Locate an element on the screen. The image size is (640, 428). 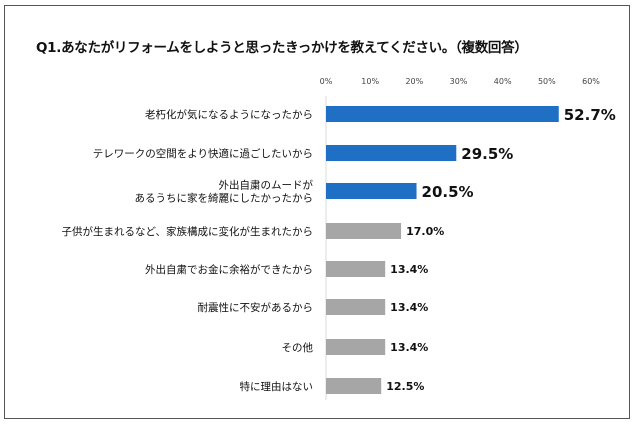
category-label: その他 is located at coordinates (298, 347).